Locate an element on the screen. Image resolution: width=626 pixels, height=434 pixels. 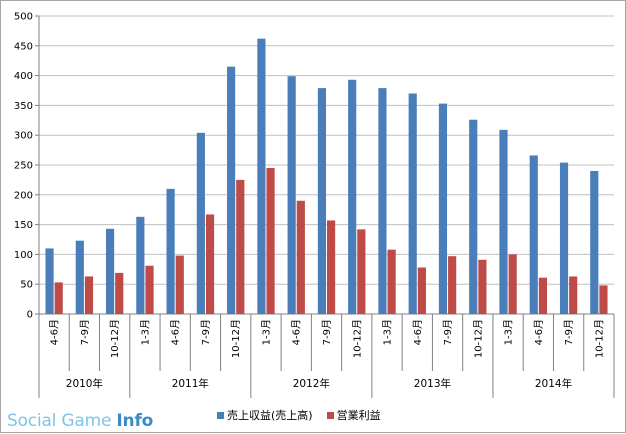
legend-label-operating-profit: 営業利益 is located at coordinates (358, 415).